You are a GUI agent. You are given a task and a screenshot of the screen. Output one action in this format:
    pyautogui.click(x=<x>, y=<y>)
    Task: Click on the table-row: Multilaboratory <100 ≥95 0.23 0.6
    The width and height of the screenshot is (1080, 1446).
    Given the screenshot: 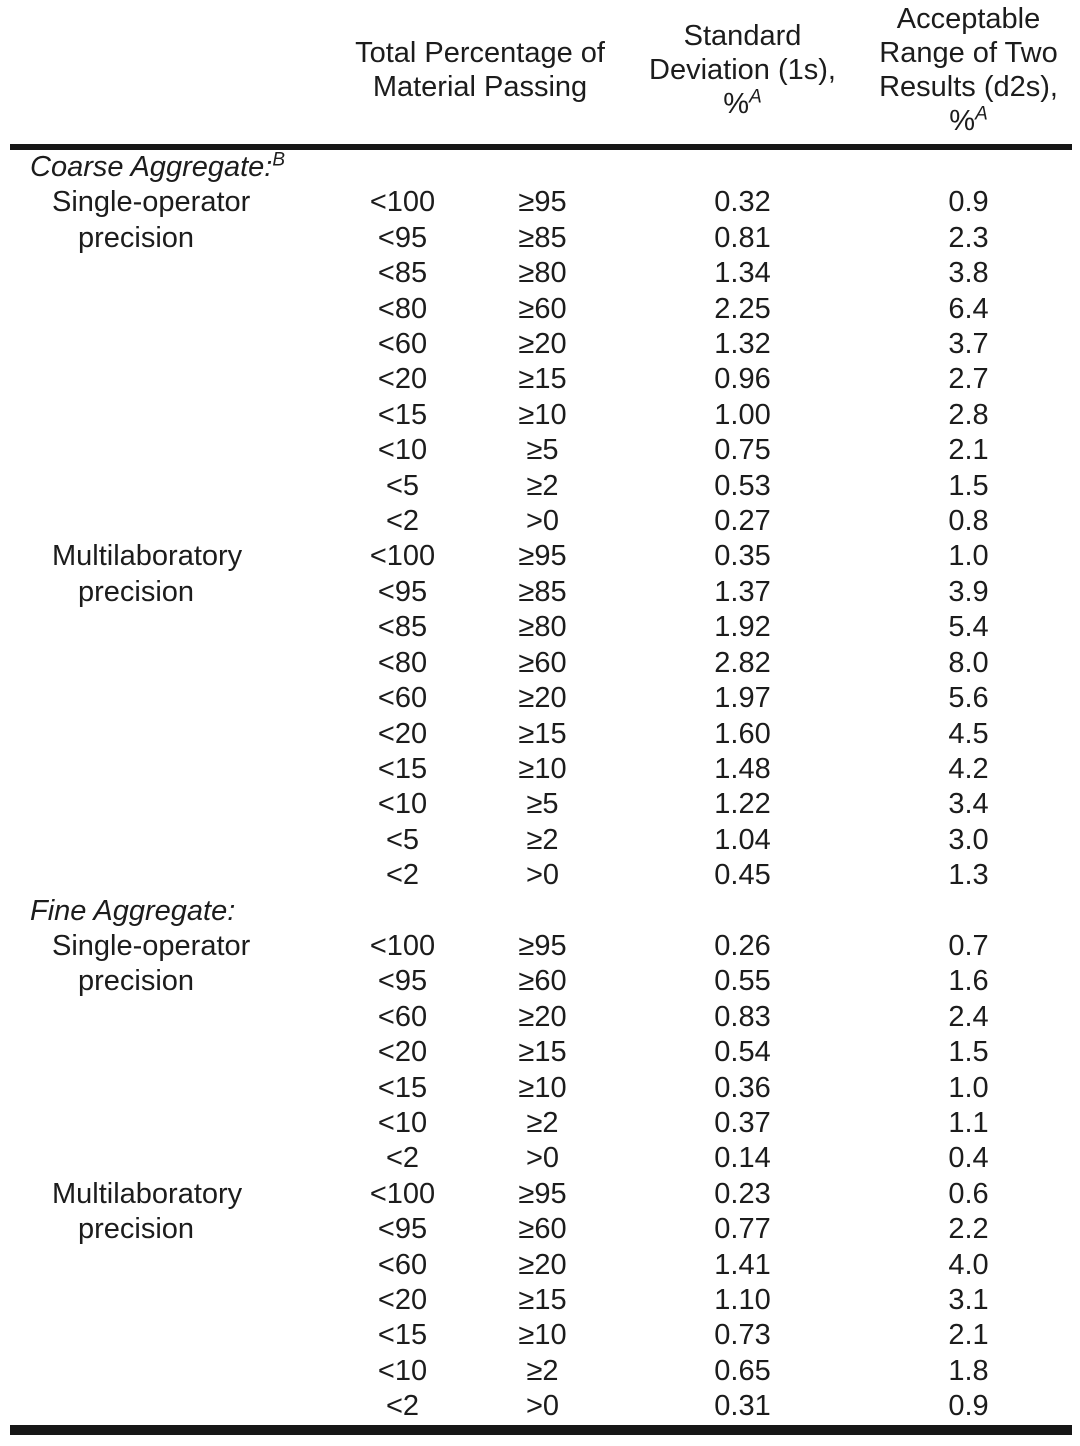 What is the action you would take?
    pyautogui.click(x=541, y=1194)
    